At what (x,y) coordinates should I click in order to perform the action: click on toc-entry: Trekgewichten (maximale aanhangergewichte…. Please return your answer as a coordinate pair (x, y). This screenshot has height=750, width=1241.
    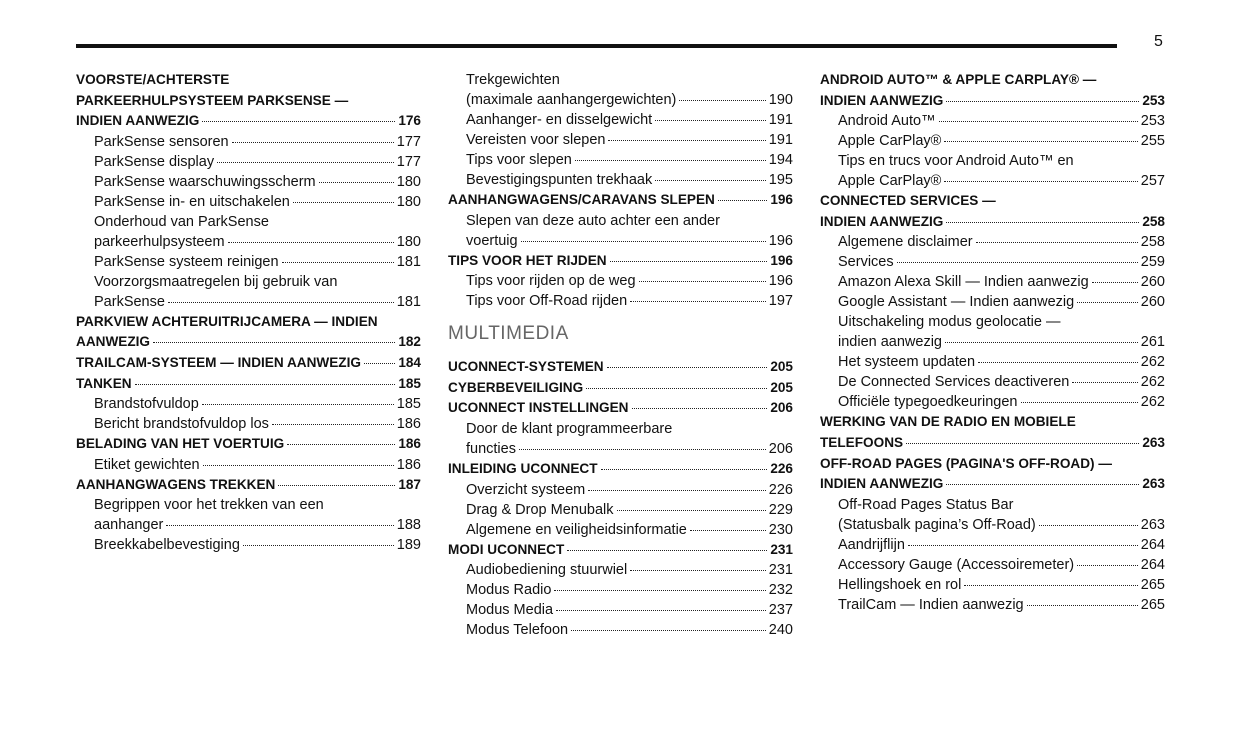
    Looking at the image, I should click on (620, 90).